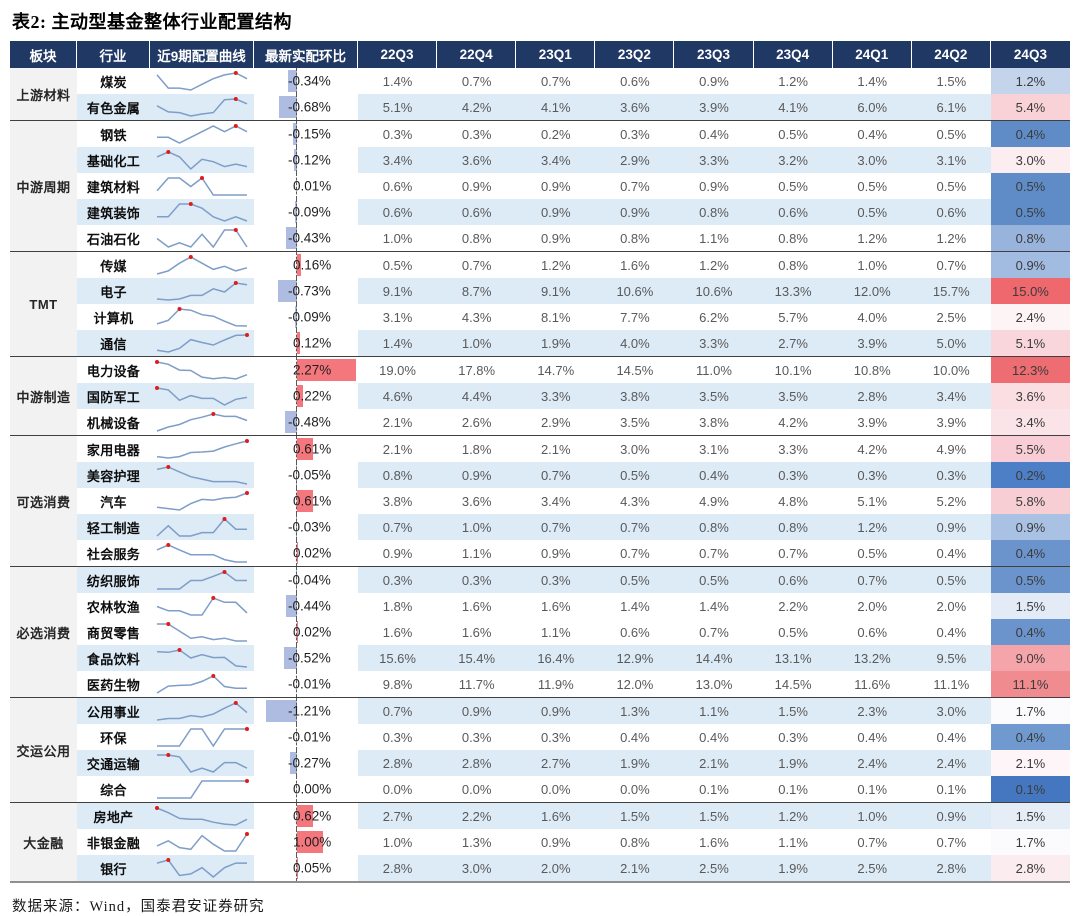 The height and width of the screenshot is (916, 1080). I want to click on quarter-value-23Q1: 2.9%, so click(555, 422).